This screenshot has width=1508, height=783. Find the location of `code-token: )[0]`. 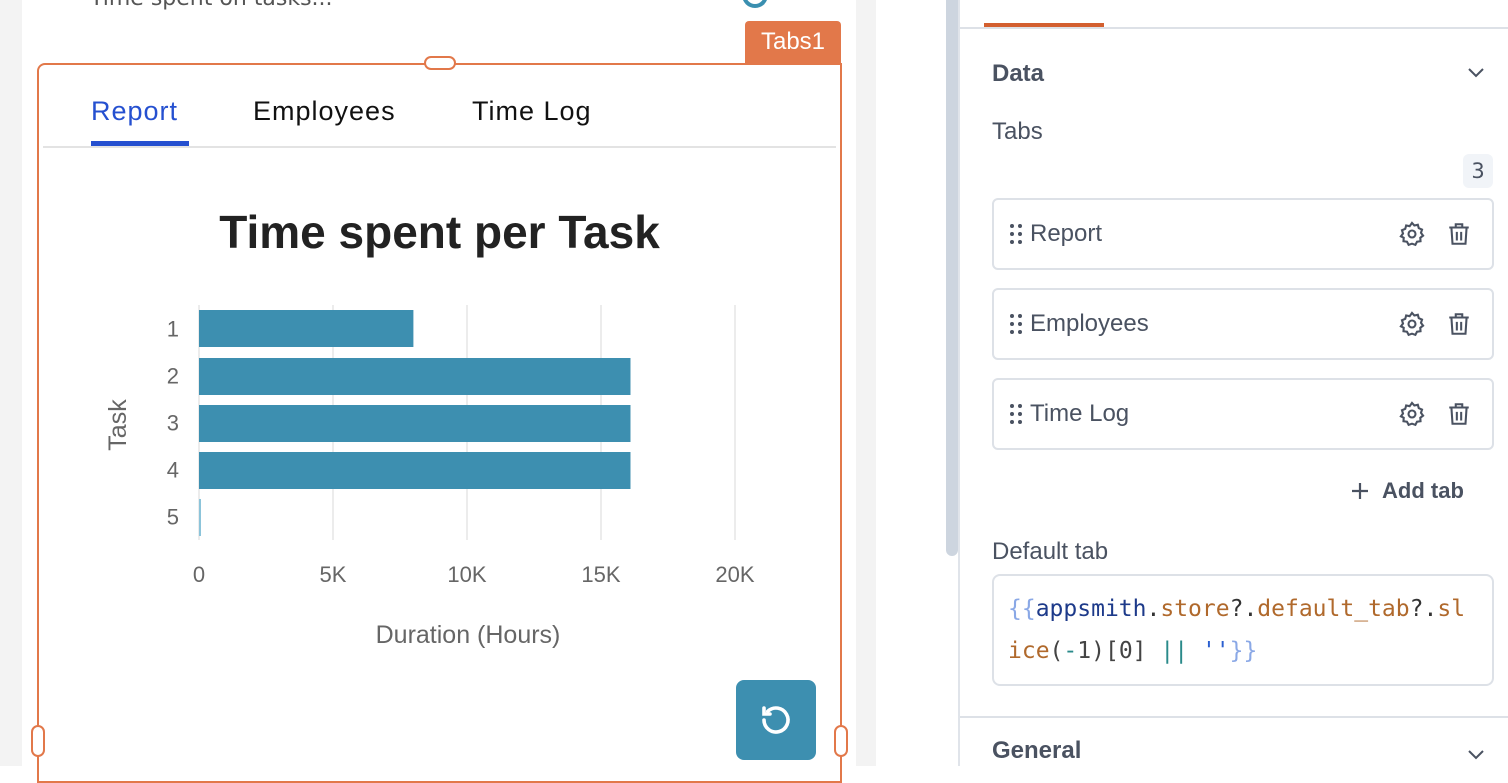

code-token: )[0] is located at coordinates (1126, 651).